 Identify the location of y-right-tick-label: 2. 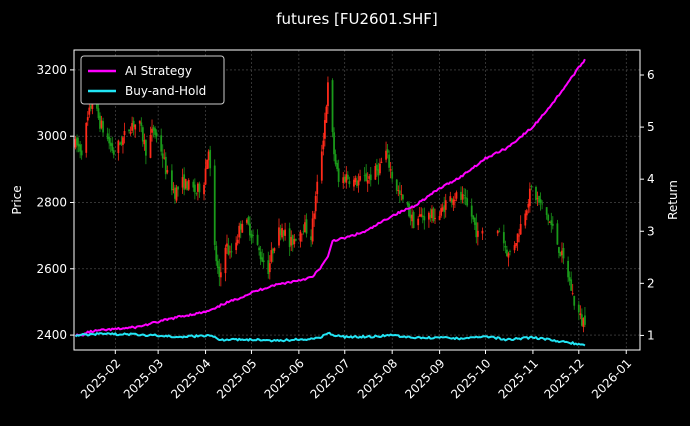
(651, 283).